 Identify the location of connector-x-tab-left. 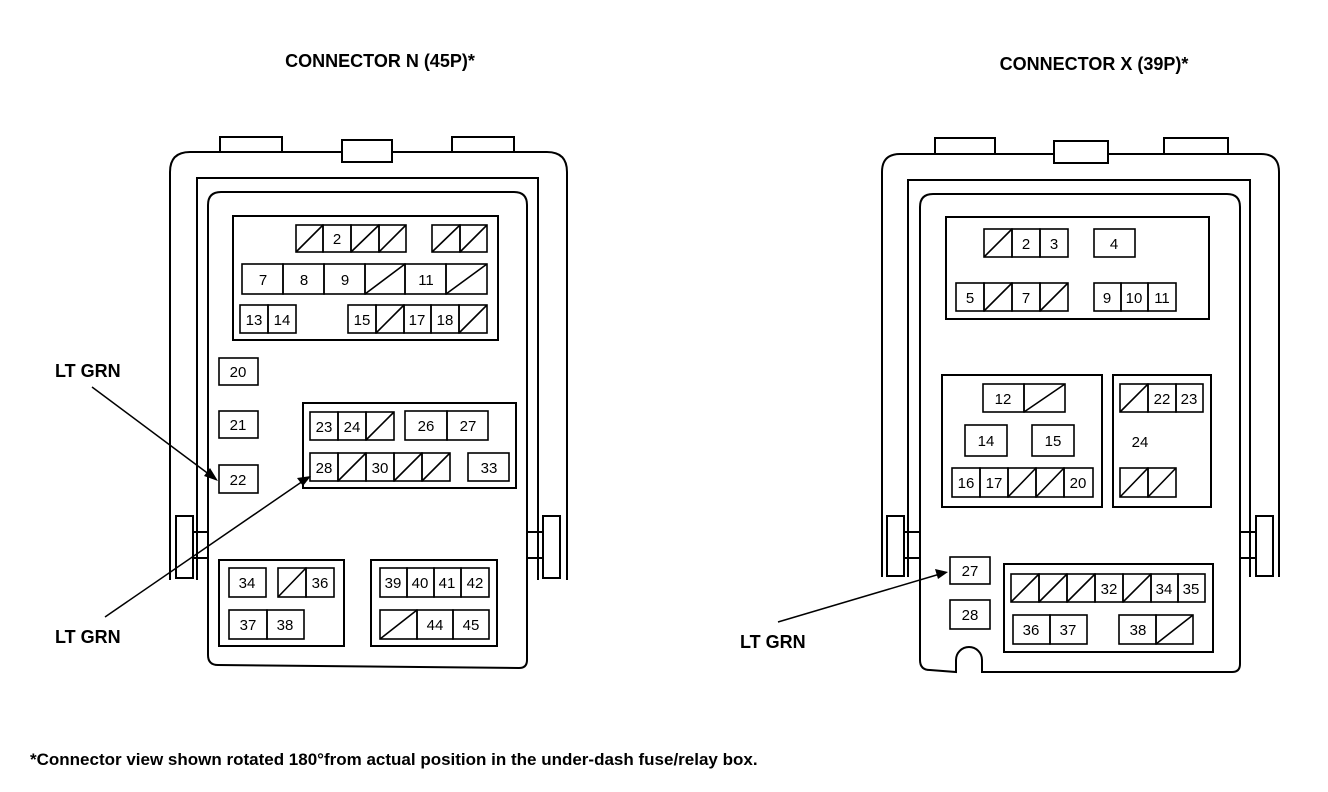
(965, 146).